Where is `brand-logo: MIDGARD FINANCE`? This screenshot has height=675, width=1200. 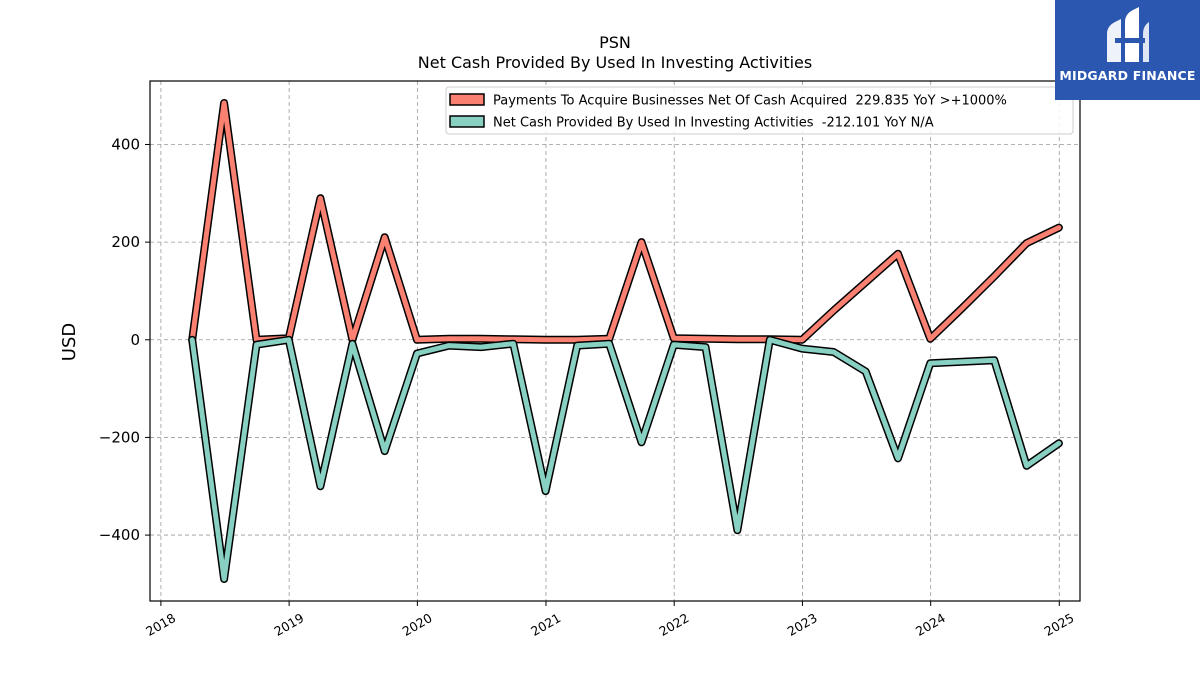 brand-logo: MIDGARD FINANCE is located at coordinates (1127, 50).